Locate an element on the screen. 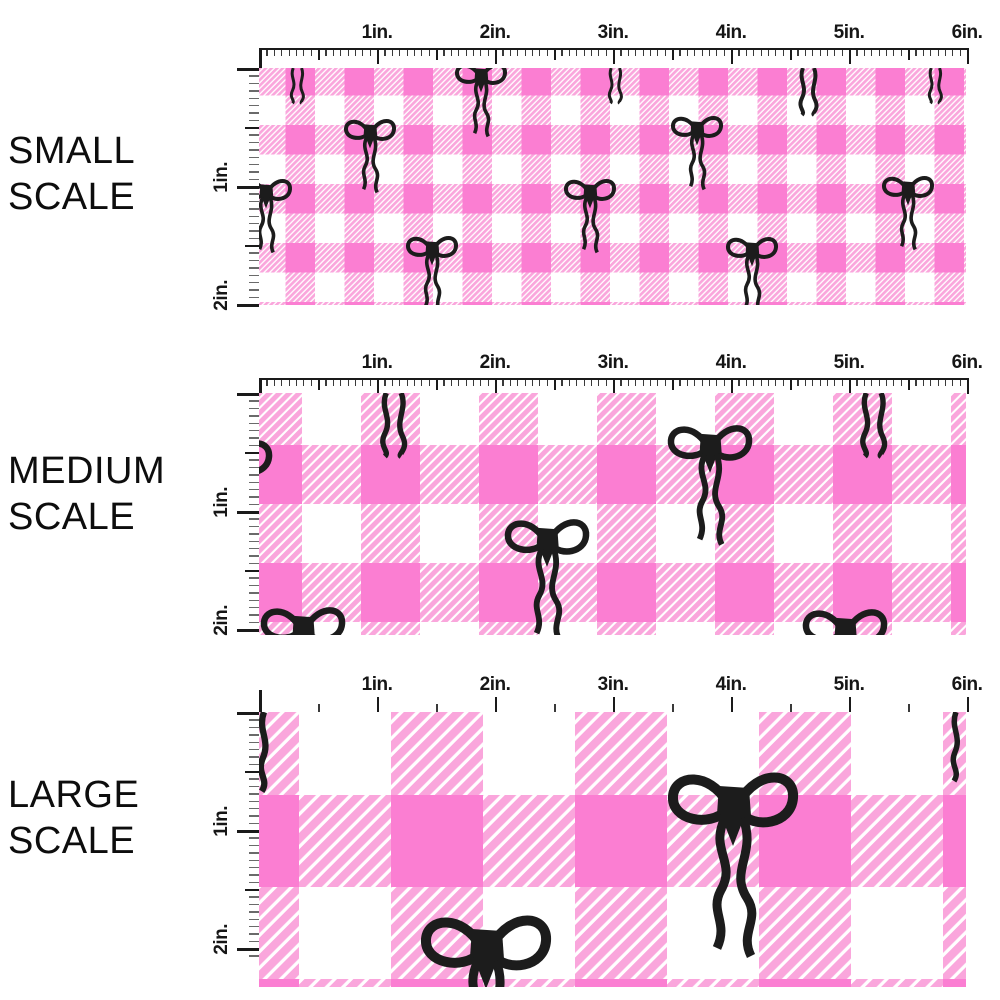 The height and width of the screenshot is (1000, 1000). inch-label-vertical: 2in. is located at coordinates (221, 620).